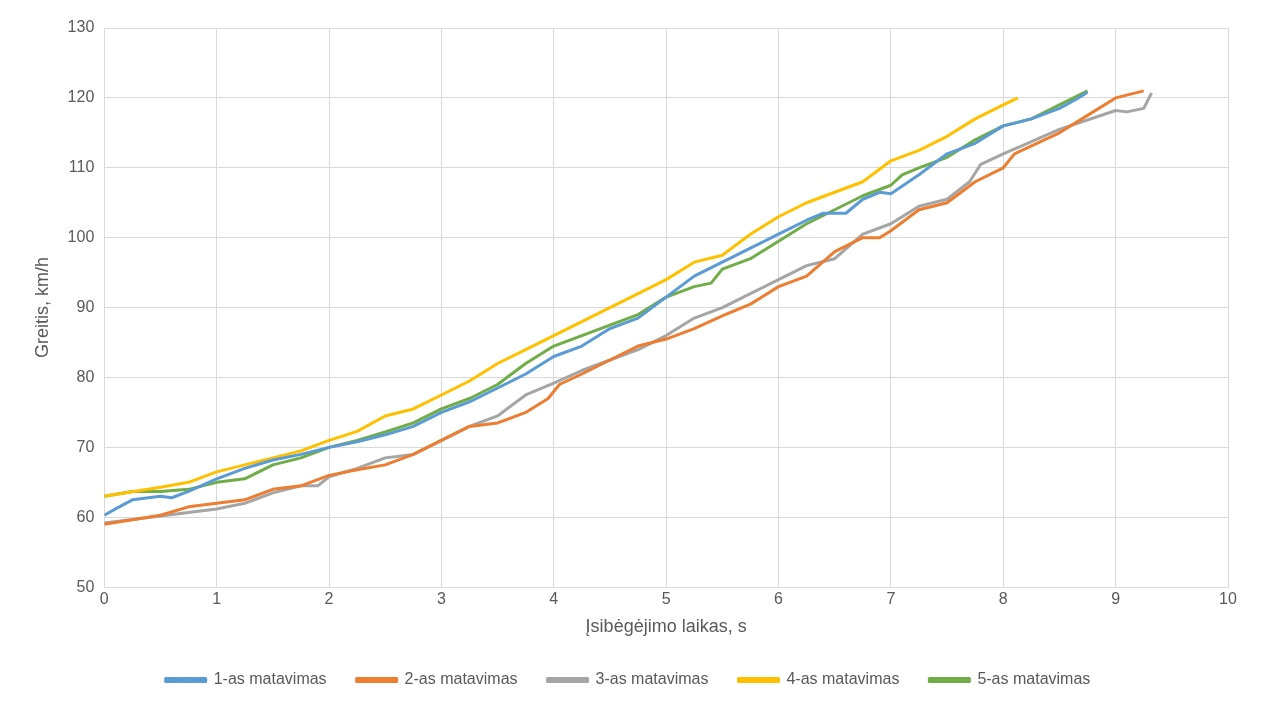 The image size is (1266, 726). What do you see at coordinates (81, 27) in the screenshot?
I see `y-tick-label: 130` at bounding box center [81, 27].